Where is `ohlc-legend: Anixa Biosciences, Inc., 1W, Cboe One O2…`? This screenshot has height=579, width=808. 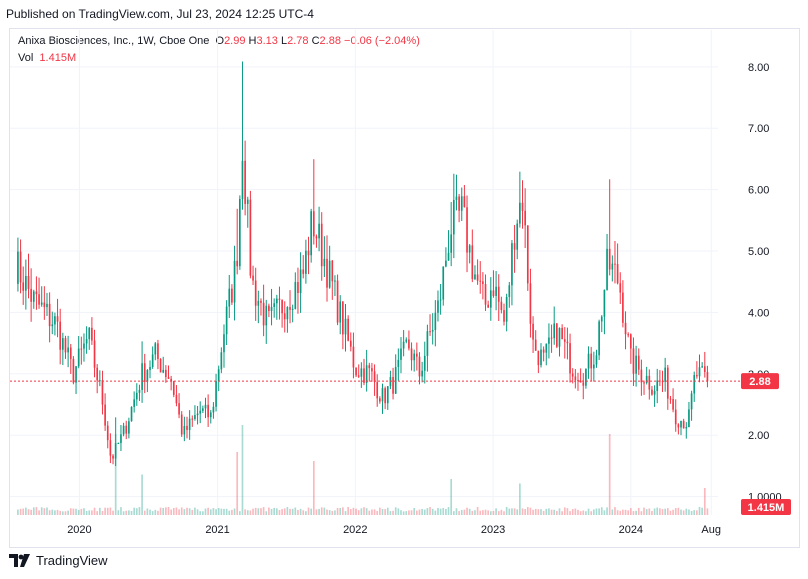 ohlc-legend: Anixa Biosciences, Inc., 1W, Cboe One O2… is located at coordinates (219, 41).